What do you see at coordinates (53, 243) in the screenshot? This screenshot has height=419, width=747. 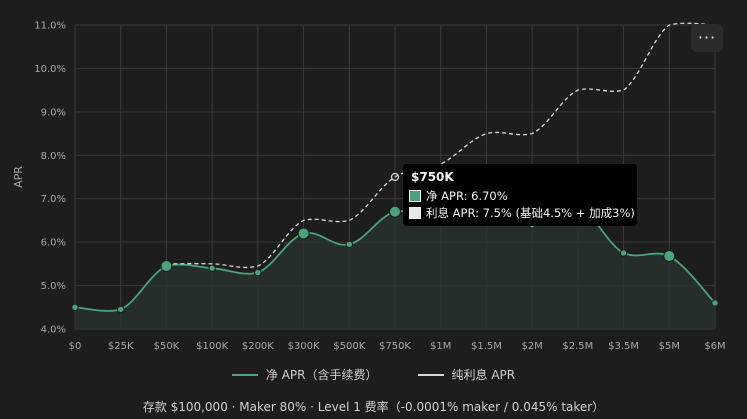 I see `y-tick-label: 6.0%` at bounding box center [53, 243].